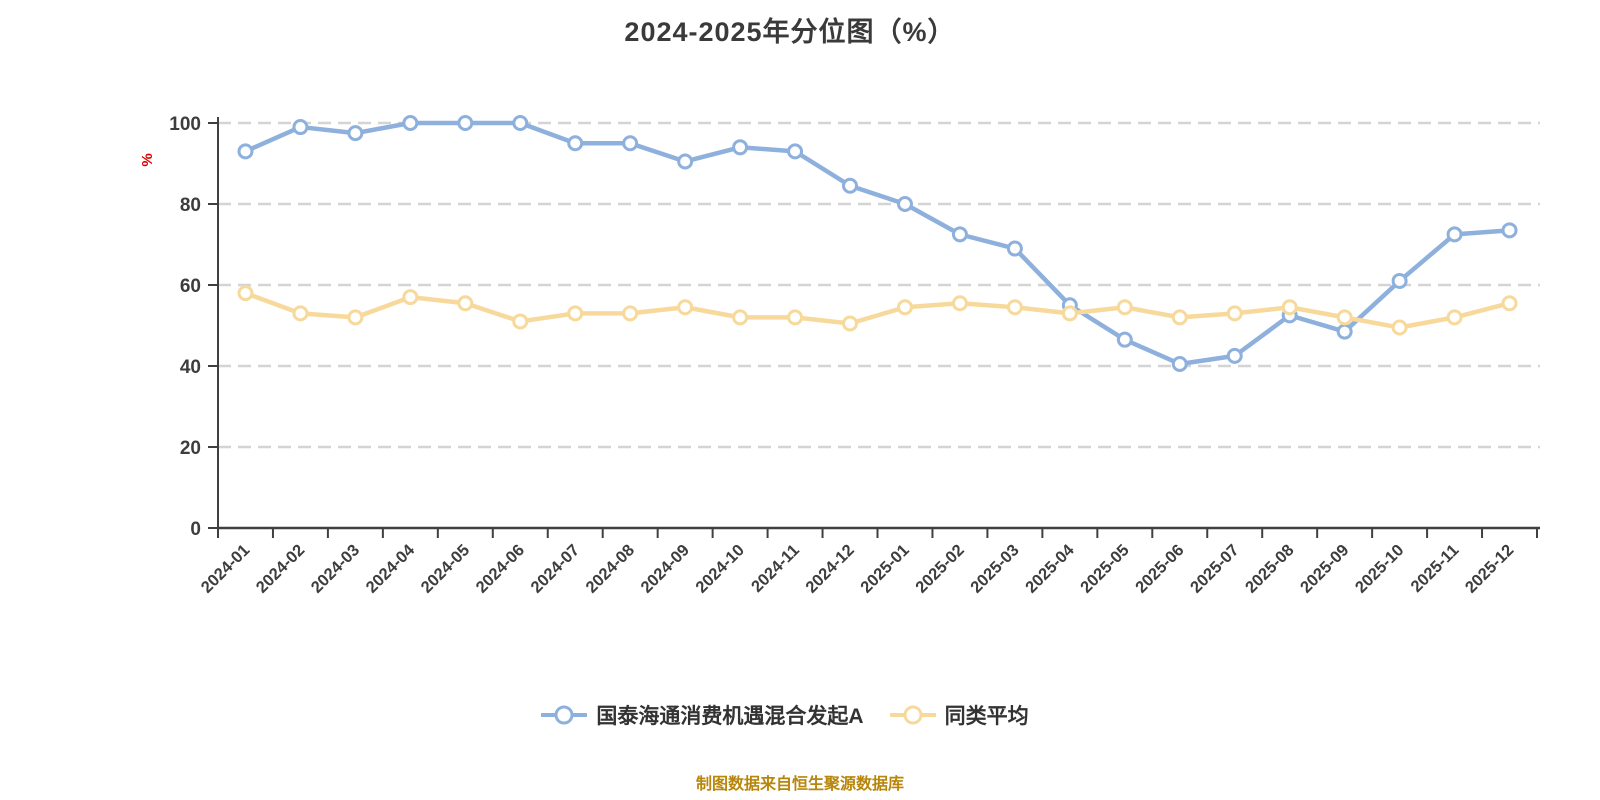 The height and width of the screenshot is (800, 1600). What do you see at coordinates (391, 569) in the screenshot?
I see `x-tick-label: 2024-04` at bounding box center [391, 569].